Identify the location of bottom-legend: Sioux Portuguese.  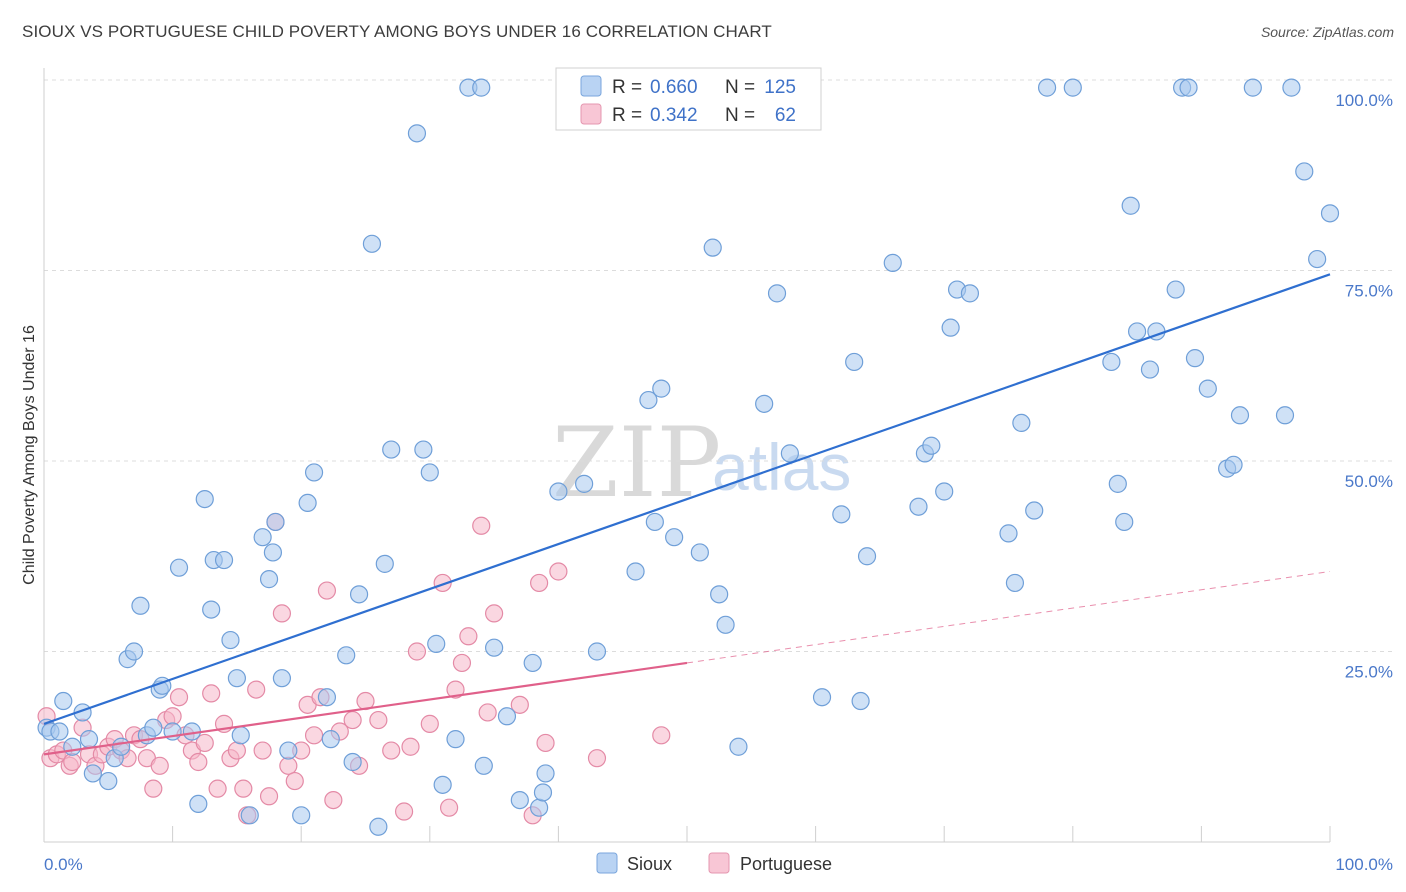
(714, 863).